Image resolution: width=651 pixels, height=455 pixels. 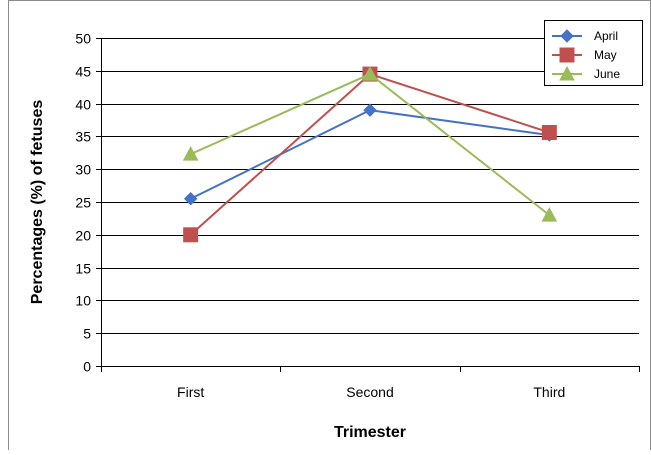 What do you see at coordinates (37, 202) in the screenshot?
I see `y-axis-title: Percentages (%) of fetuses` at bounding box center [37, 202].